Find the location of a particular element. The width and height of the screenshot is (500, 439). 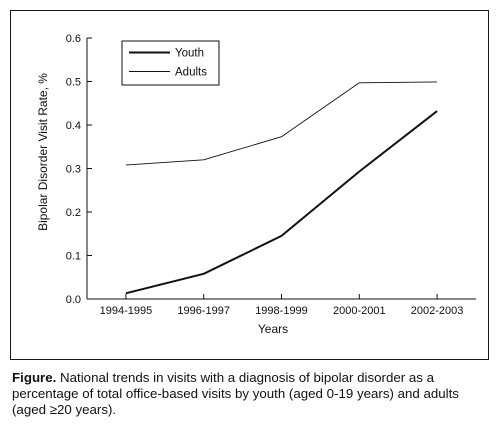

x-tick-label: 2000-2001 is located at coordinates (359, 311).